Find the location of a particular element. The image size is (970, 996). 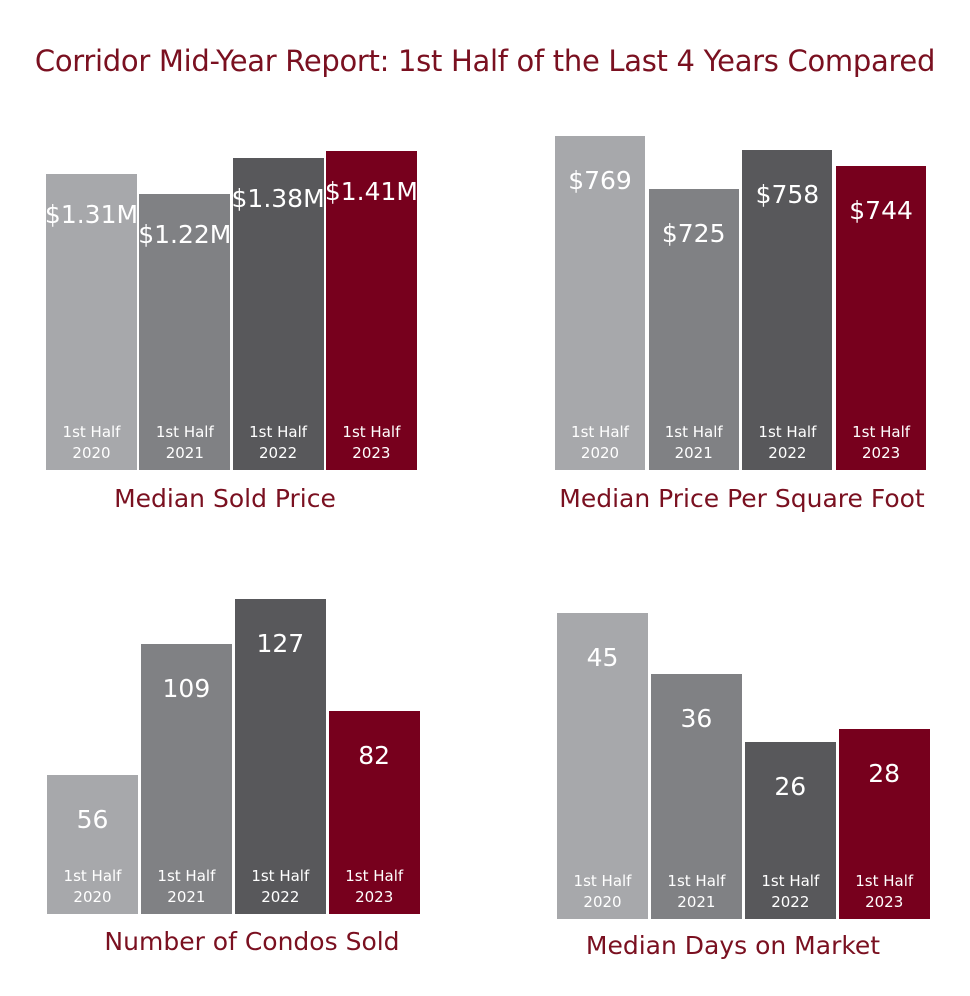

data-label: 28 is located at coordinates (884, 773).